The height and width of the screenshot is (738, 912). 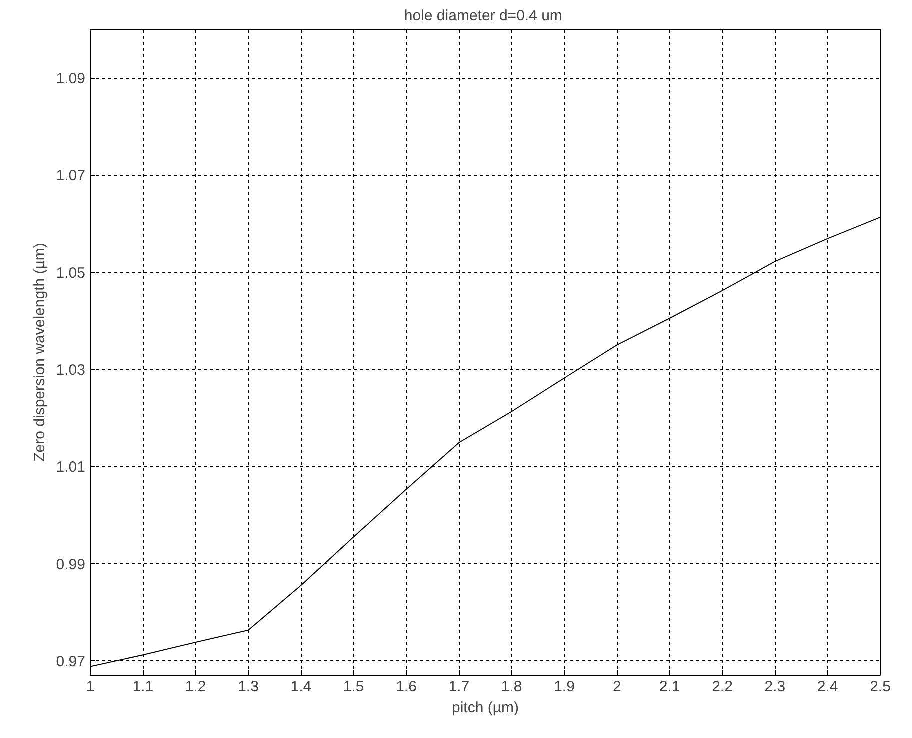 I want to click on x-tick-label: 2.1, so click(x=669, y=687).